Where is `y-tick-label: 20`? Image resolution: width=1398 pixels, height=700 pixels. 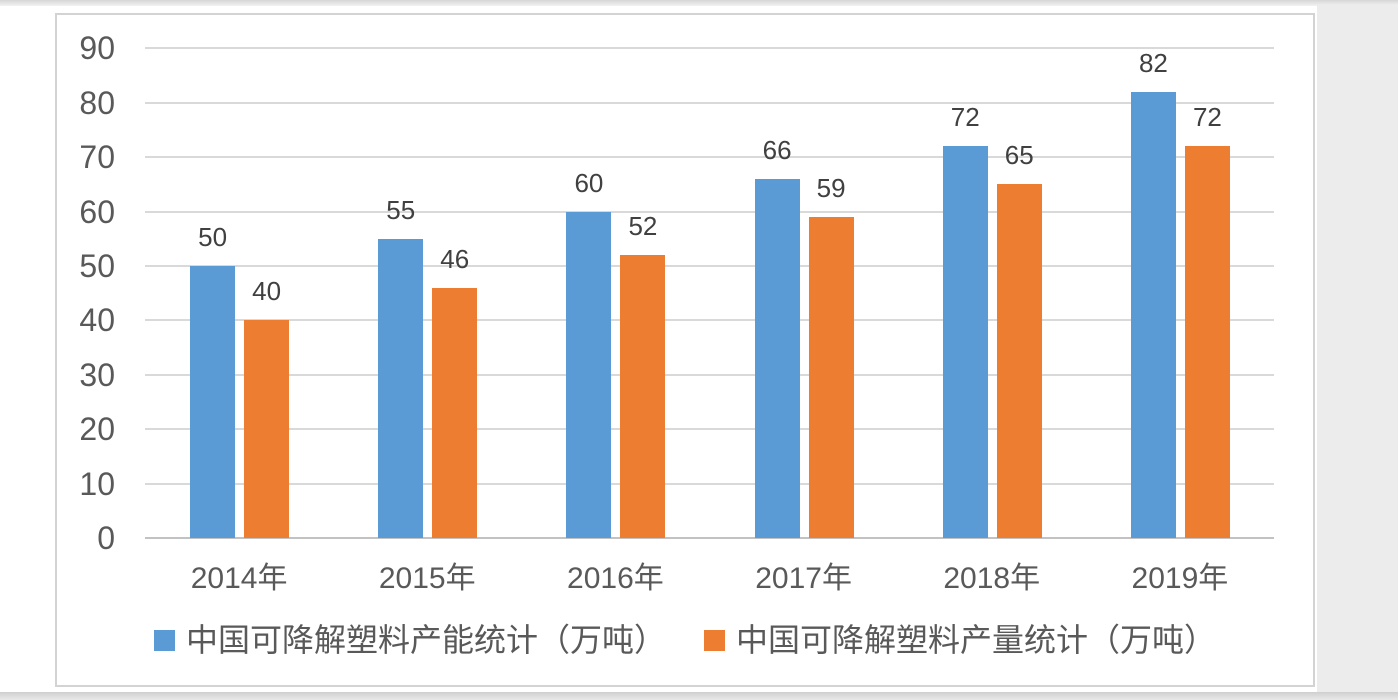 y-tick-label: 20 is located at coordinates (97, 429).